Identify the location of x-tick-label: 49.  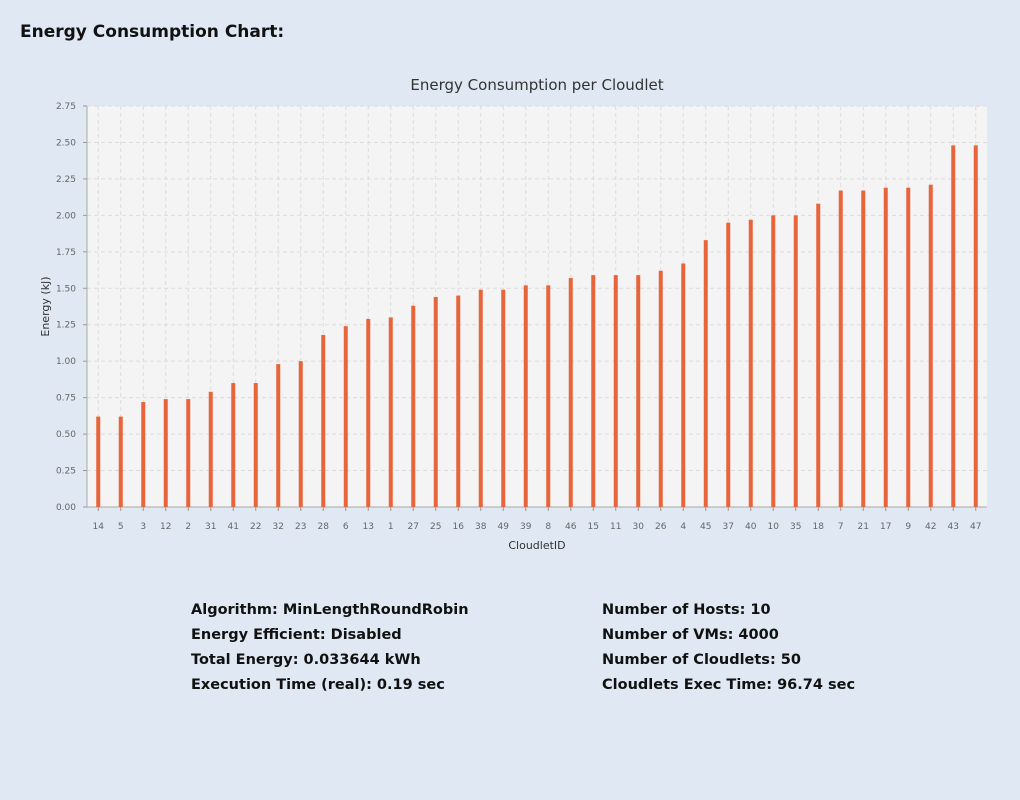
(504, 527).